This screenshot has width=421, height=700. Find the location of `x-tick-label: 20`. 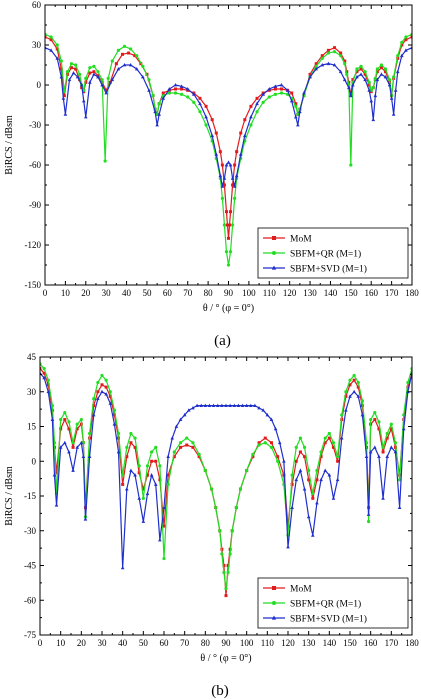

x-tick-label: 20 is located at coordinates (82, 643).